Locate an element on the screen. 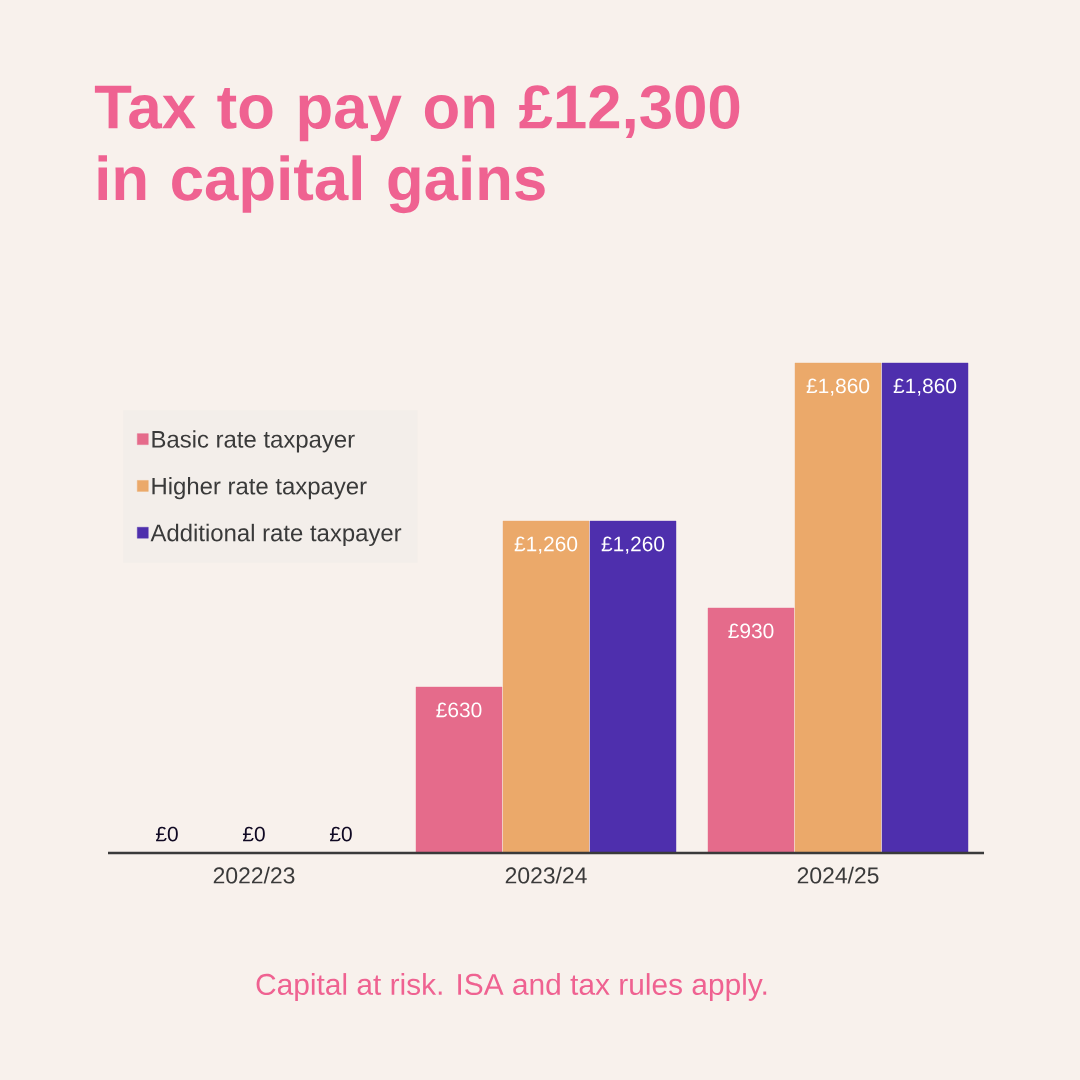  legend-label: Higher rate taxpayer is located at coordinates (259, 488).